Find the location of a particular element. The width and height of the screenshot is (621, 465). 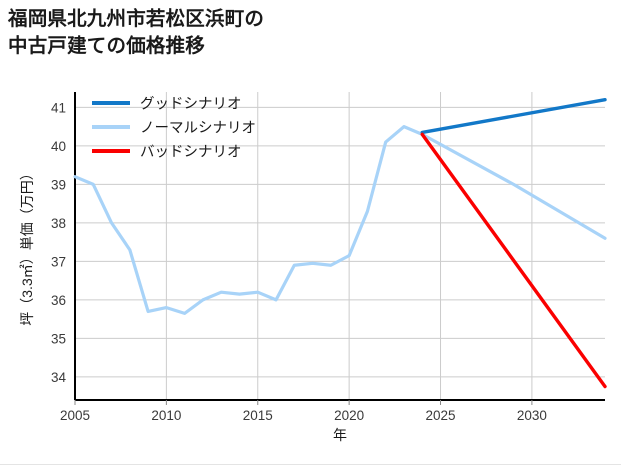

svg-text: 39 is located at coordinates (58, 184).